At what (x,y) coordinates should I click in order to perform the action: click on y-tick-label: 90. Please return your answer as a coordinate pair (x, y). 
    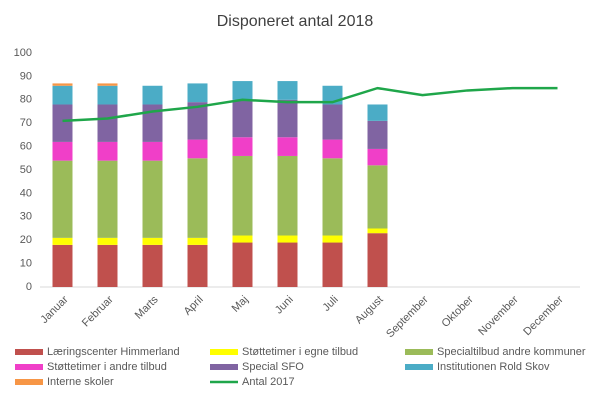
    Looking at the image, I should click on (26, 76).